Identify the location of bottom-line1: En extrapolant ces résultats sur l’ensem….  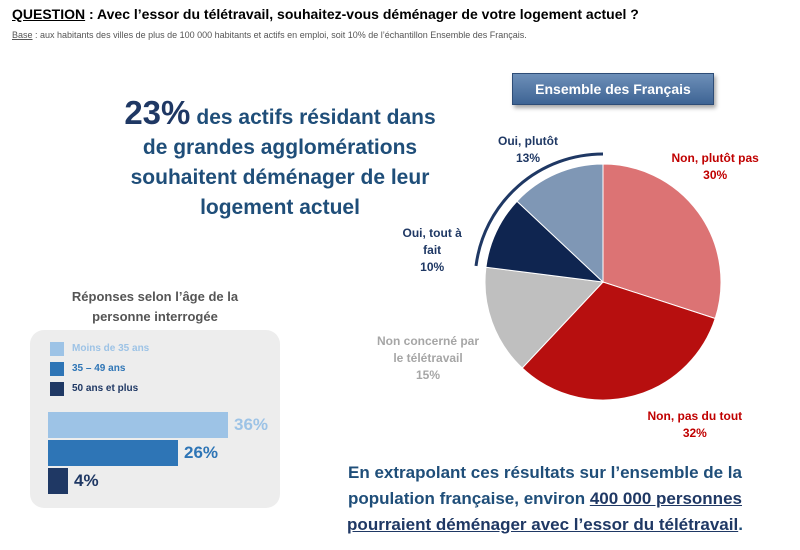
(545, 472).